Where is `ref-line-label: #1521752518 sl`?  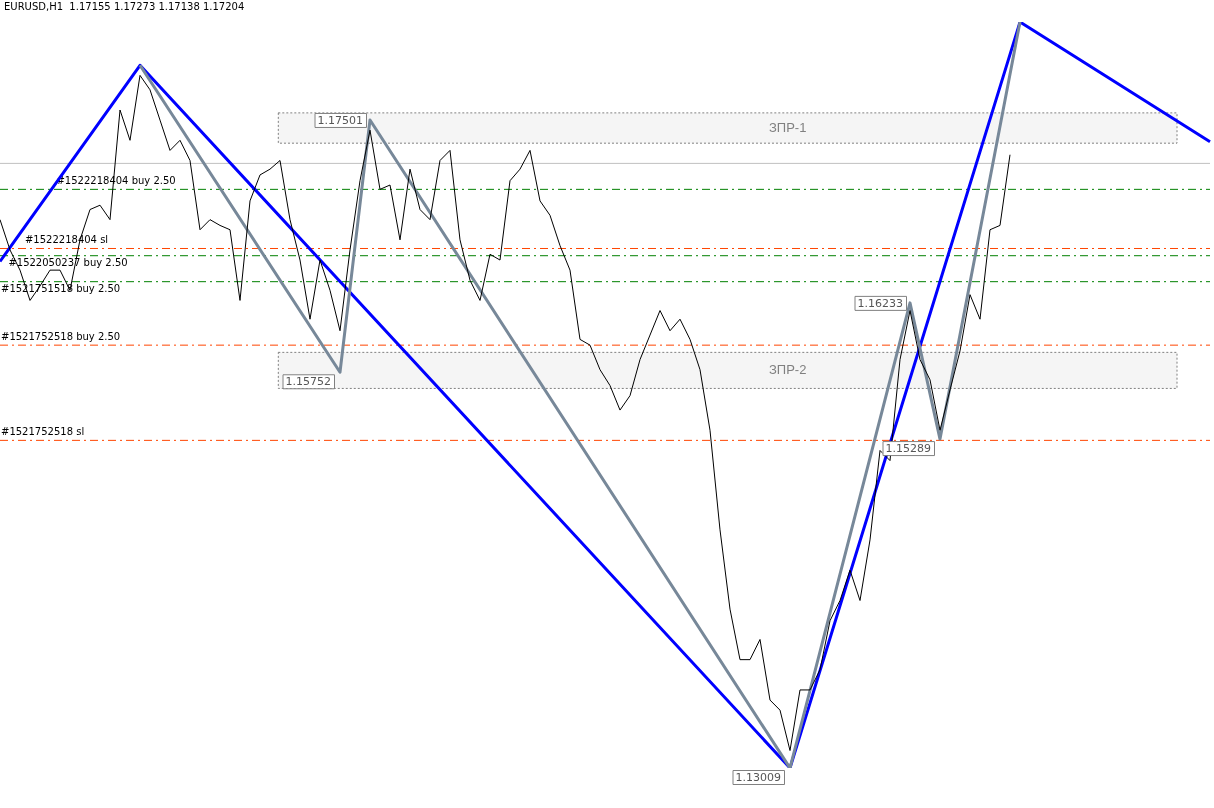 ref-line-label: #1521752518 sl is located at coordinates (43, 431).